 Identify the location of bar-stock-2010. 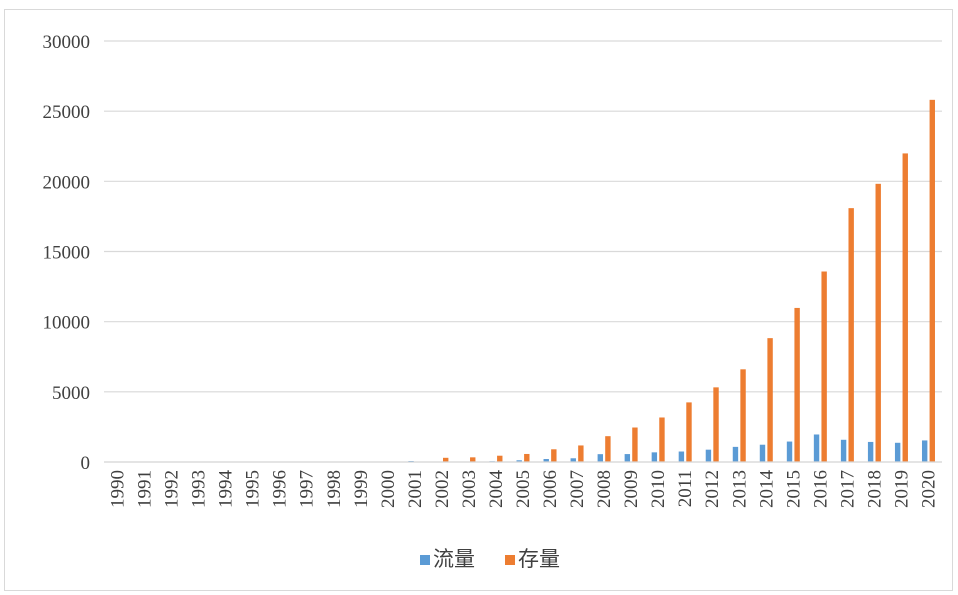
(662, 439).